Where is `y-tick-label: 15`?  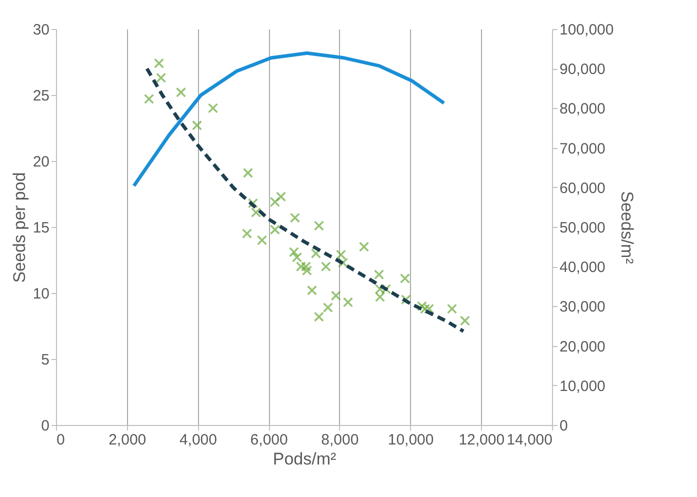 y-tick-label: 15 is located at coordinates (41, 228).